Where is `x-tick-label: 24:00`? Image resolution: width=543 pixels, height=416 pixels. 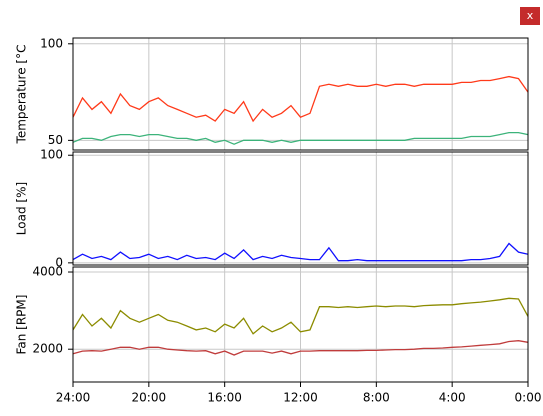 x-tick-label: 24:00 is located at coordinates (73, 398).